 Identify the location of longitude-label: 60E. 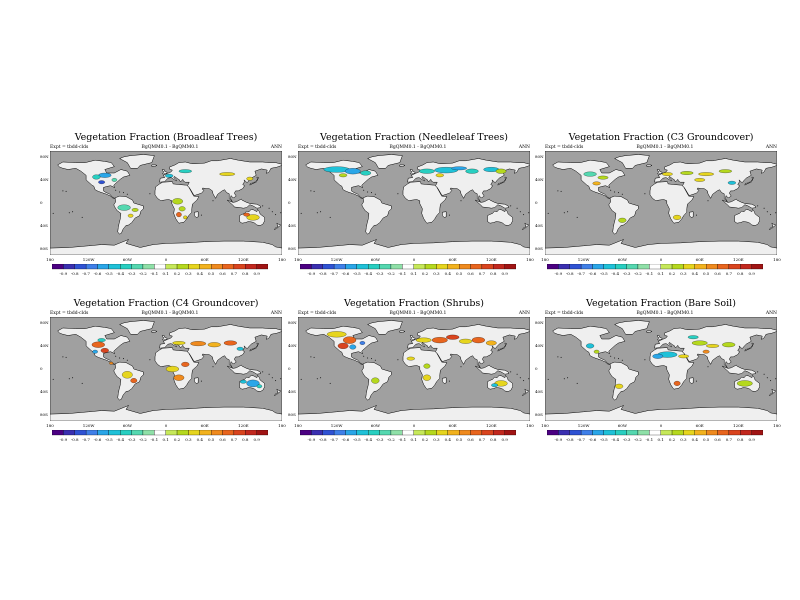
(452, 259).